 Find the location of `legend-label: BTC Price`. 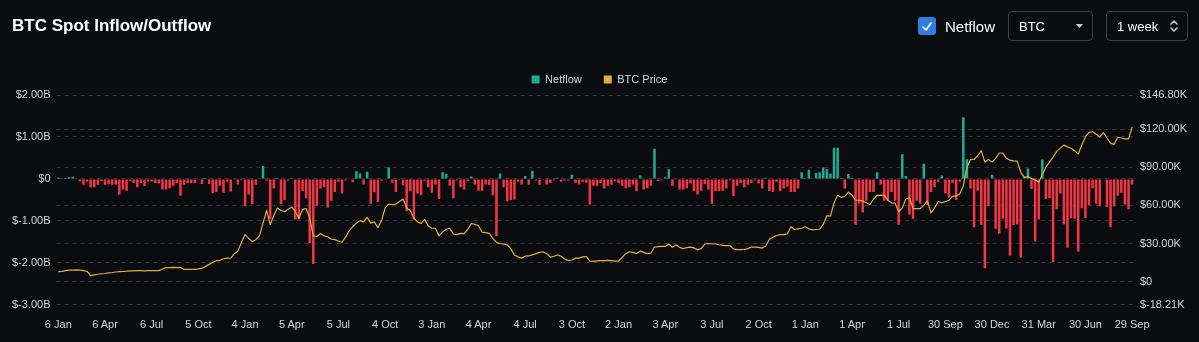

legend-label: BTC Price is located at coordinates (642, 78).